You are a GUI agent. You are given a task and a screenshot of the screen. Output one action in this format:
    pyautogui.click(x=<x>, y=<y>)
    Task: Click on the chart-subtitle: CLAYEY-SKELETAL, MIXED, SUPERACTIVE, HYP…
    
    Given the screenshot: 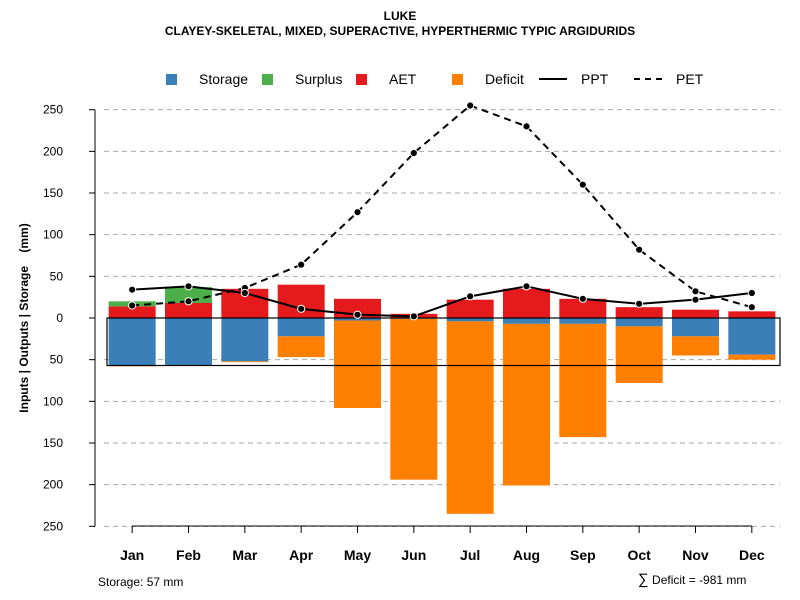 What is the action you would take?
    pyautogui.click(x=400, y=31)
    